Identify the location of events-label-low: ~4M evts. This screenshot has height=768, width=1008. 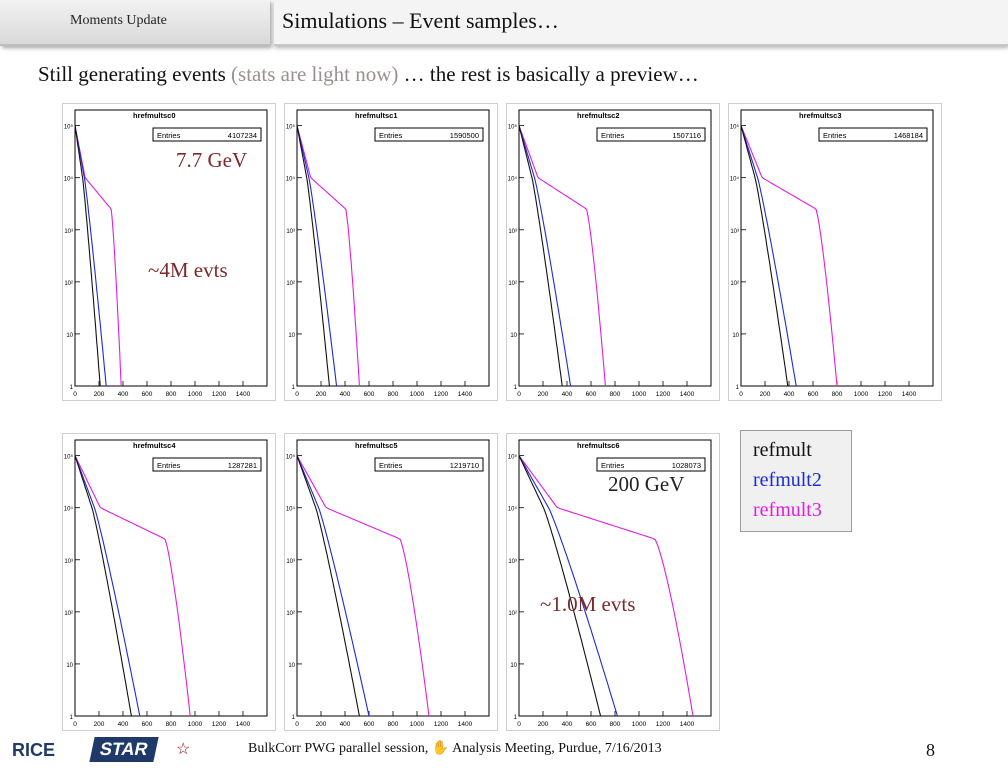
(188, 270).